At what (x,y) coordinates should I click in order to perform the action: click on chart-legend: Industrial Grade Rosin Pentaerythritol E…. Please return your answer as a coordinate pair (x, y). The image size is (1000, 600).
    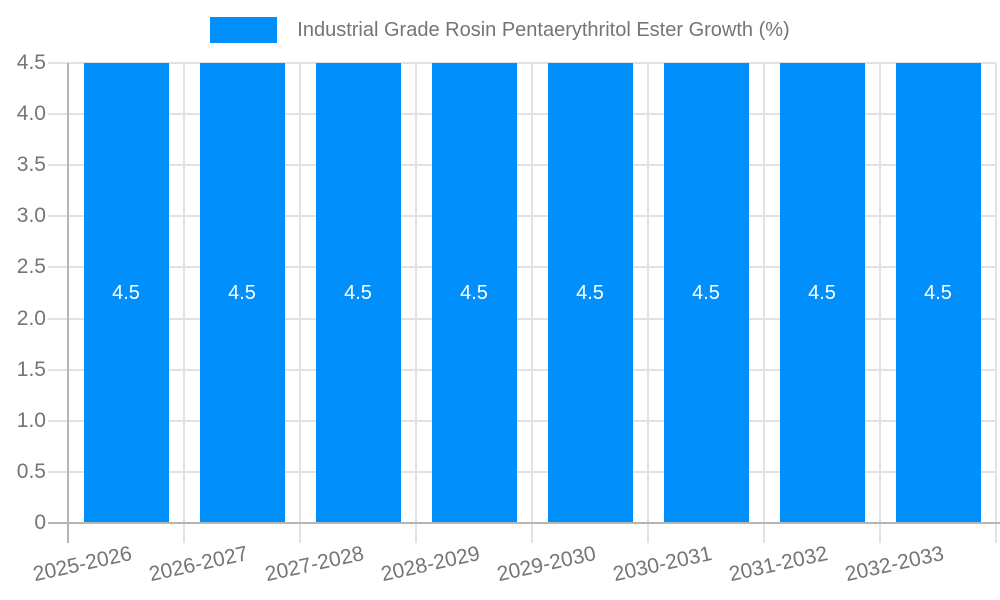
    Looking at the image, I should click on (500, 30).